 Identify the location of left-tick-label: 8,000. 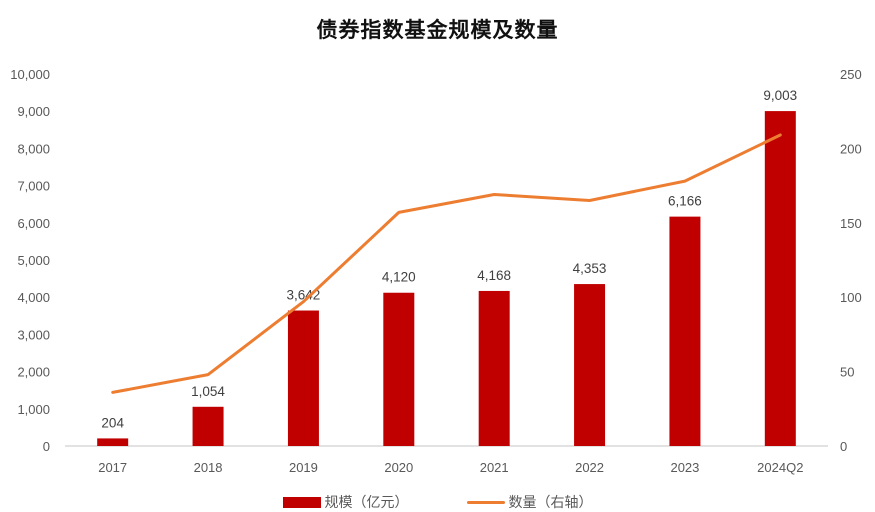
(33, 148).